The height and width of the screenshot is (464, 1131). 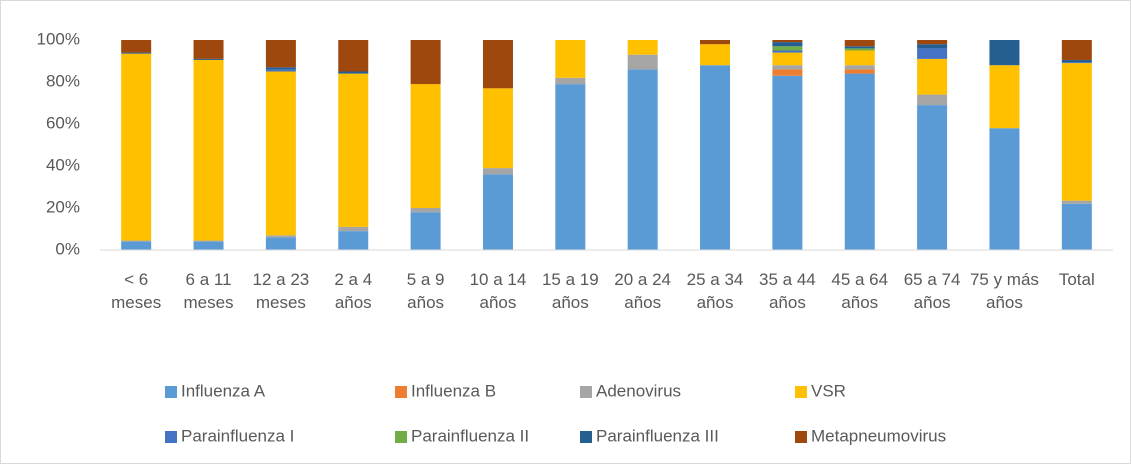 What do you see at coordinates (63, 80) in the screenshot?
I see `y-tick-label: 80%` at bounding box center [63, 80].